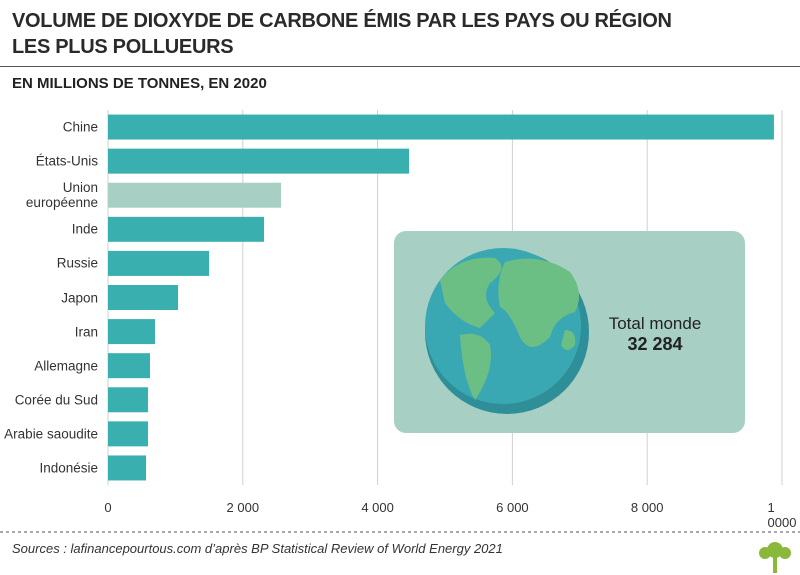 The height and width of the screenshot is (575, 800). I want to click on title-line: LES PLUS POLLUEURS, so click(123, 47).